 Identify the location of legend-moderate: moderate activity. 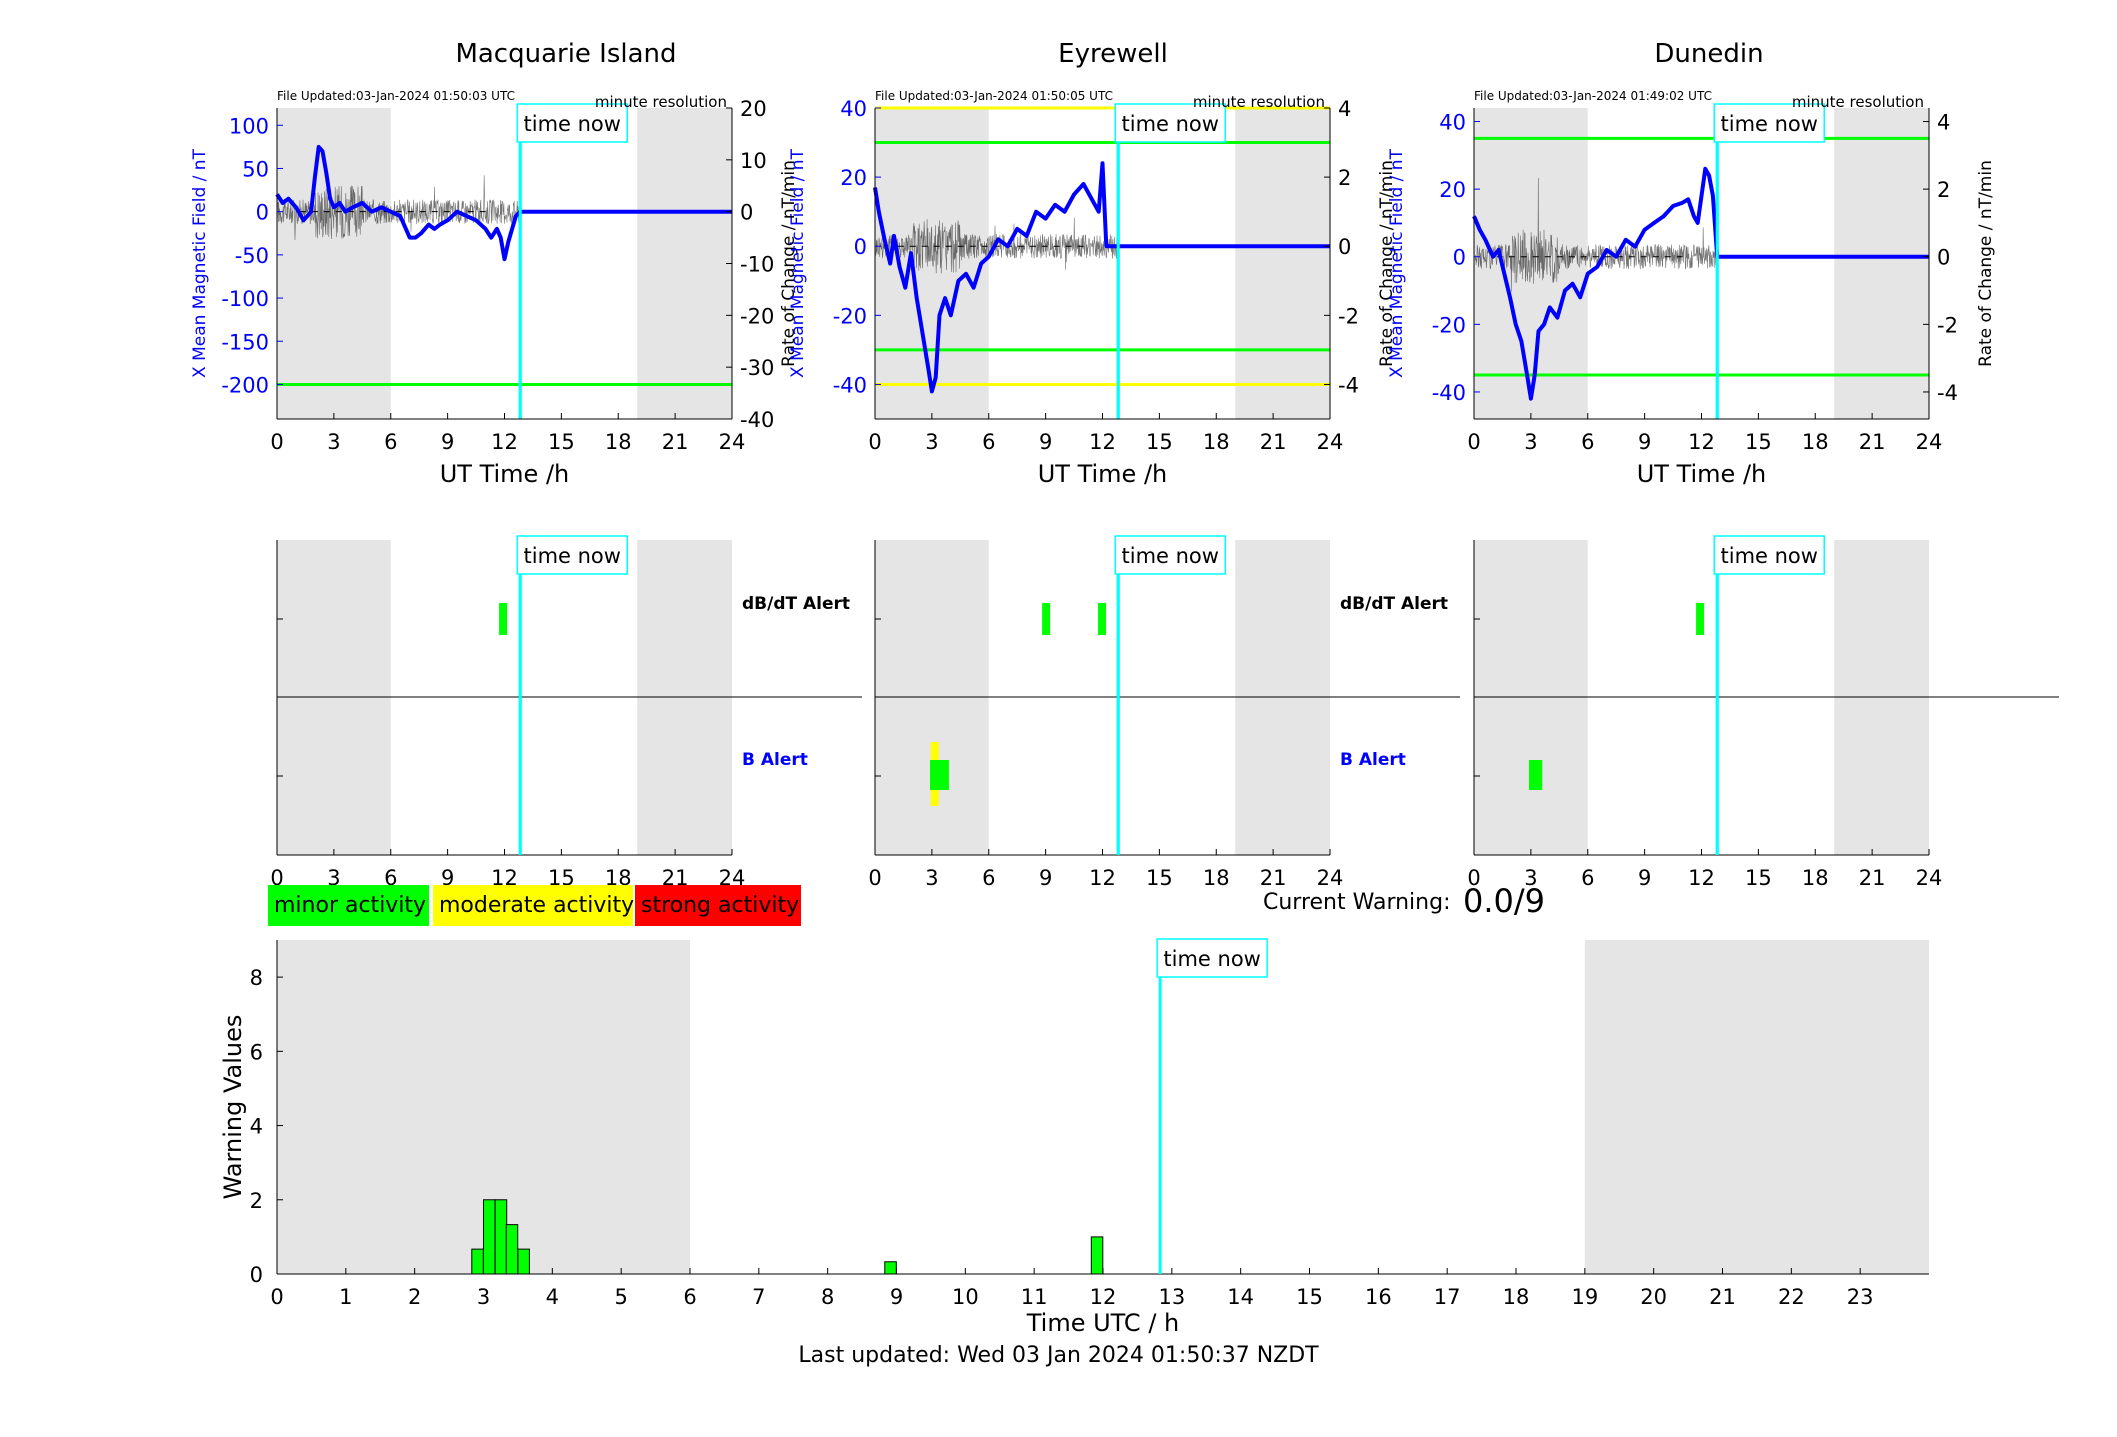
(533, 905).